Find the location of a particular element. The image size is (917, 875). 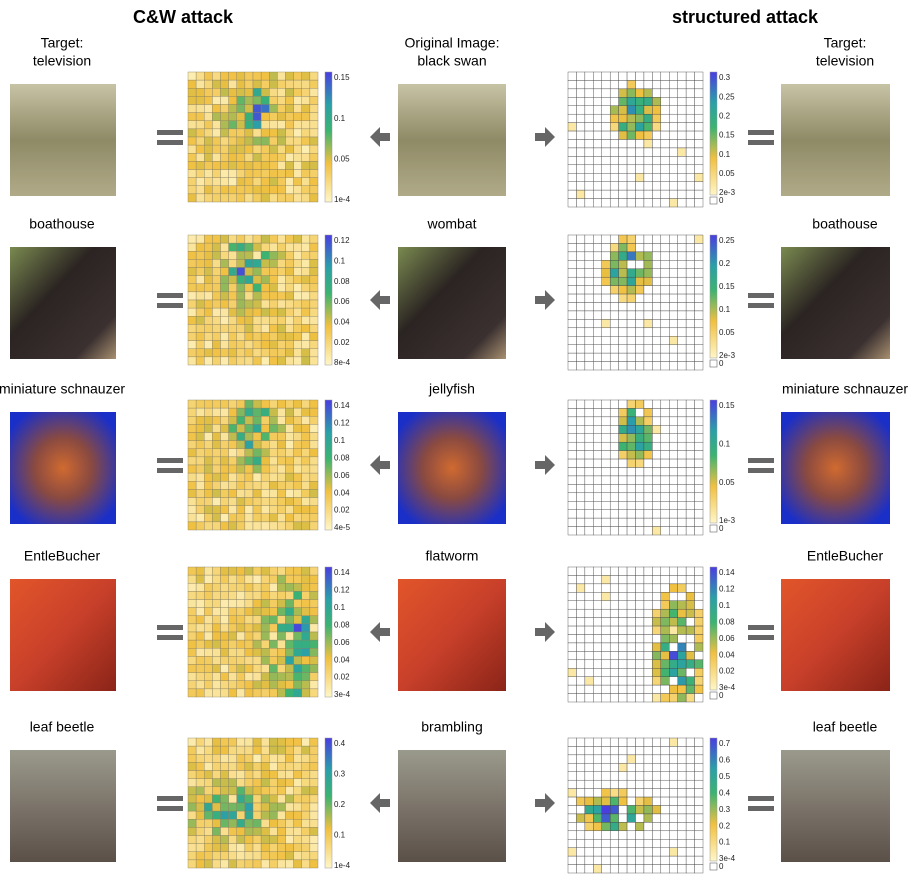

colorbar-label: 0.02 is located at coordinates (342, 342).